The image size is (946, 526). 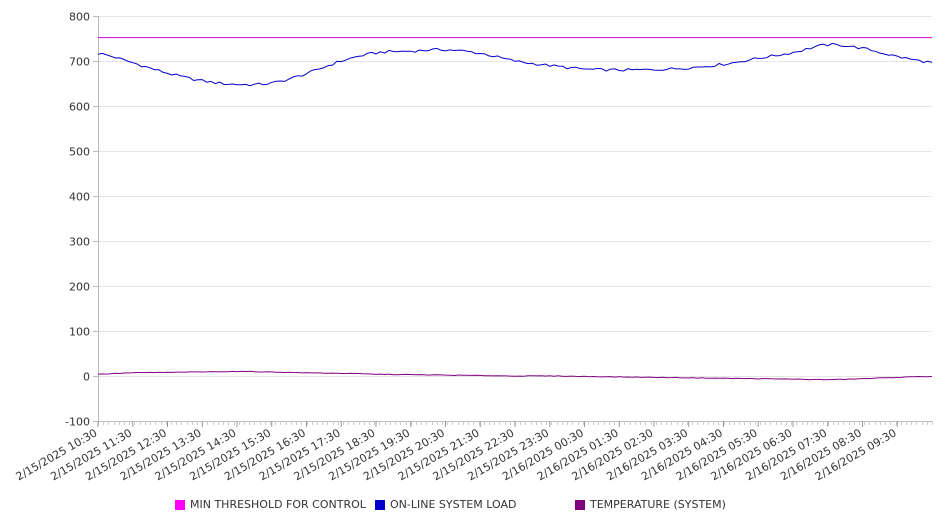 I want to click on y-tick-label: 100, so click(x=79, y=332).